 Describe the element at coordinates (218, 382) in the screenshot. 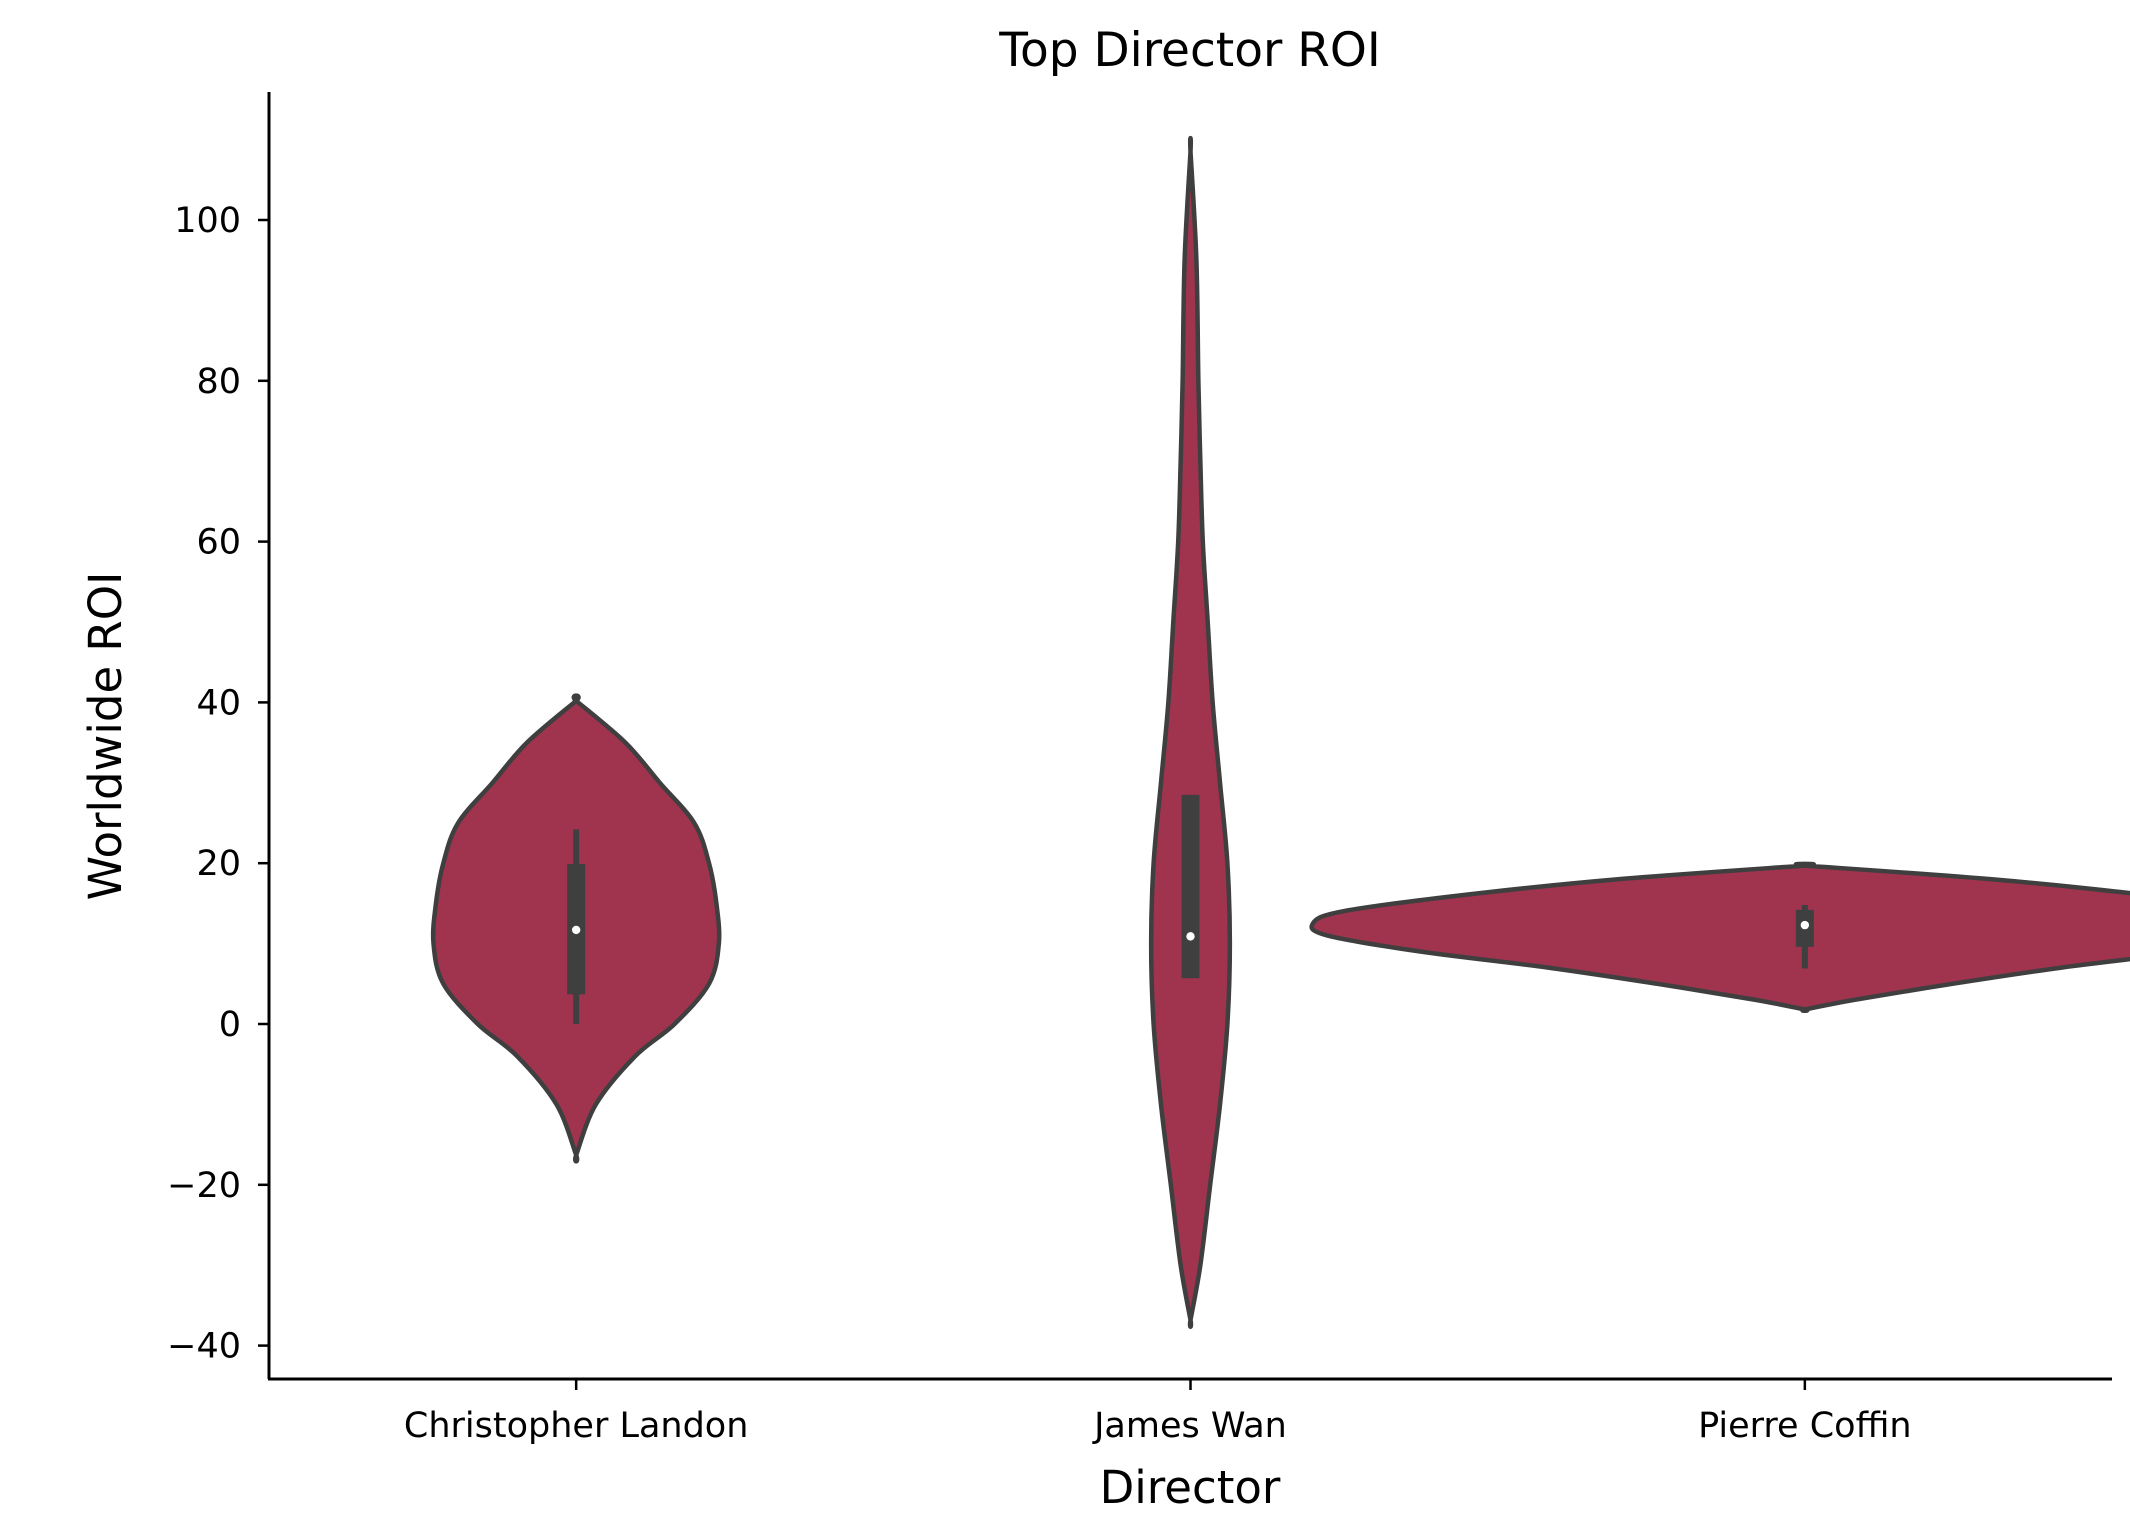

I see `y-tick-label: 80` at that location.